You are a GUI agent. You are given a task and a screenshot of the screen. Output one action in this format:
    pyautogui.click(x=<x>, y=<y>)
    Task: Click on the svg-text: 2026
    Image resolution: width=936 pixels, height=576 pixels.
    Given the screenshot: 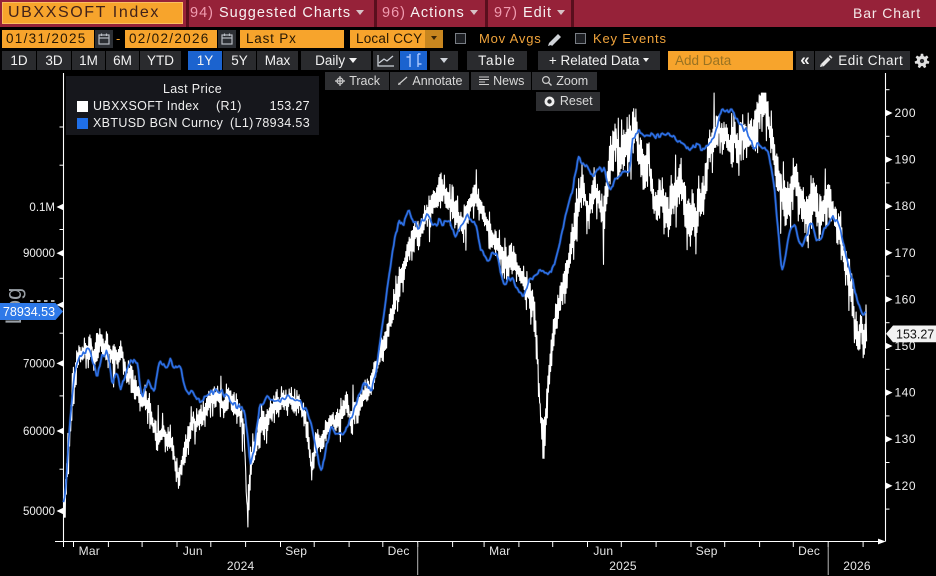 What is the action you would take?
    pyautogui.click(x=857, y=566)
    